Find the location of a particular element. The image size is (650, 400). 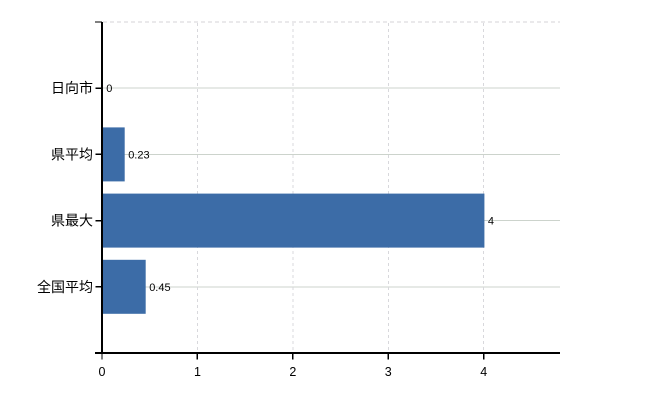

bar-value-label: 0.23 is located at coordinates (138, 155).